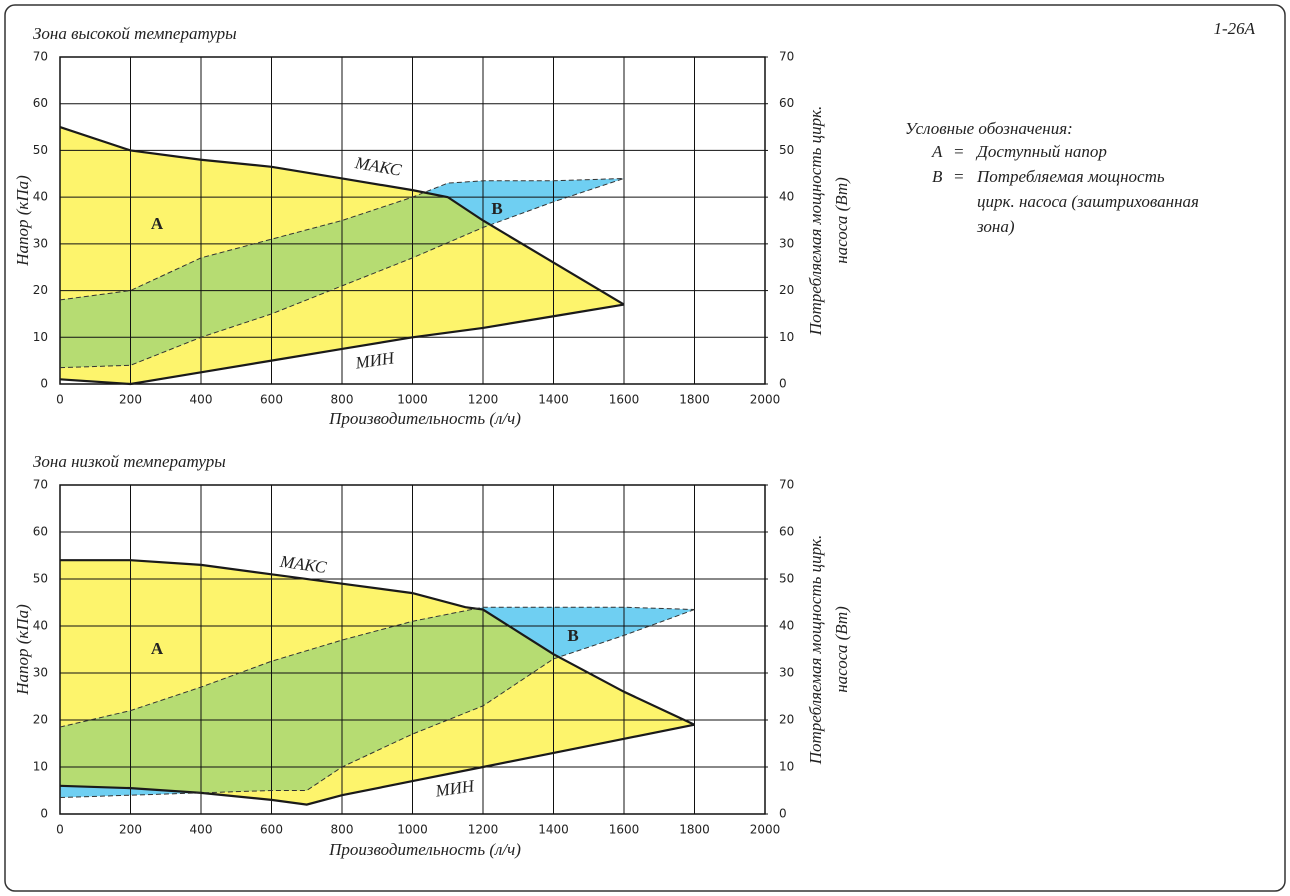 The image size is (1290, 896). Describe the element at coordinates (937, 151) in the screenshot. I see `legend-key: A` at that location.